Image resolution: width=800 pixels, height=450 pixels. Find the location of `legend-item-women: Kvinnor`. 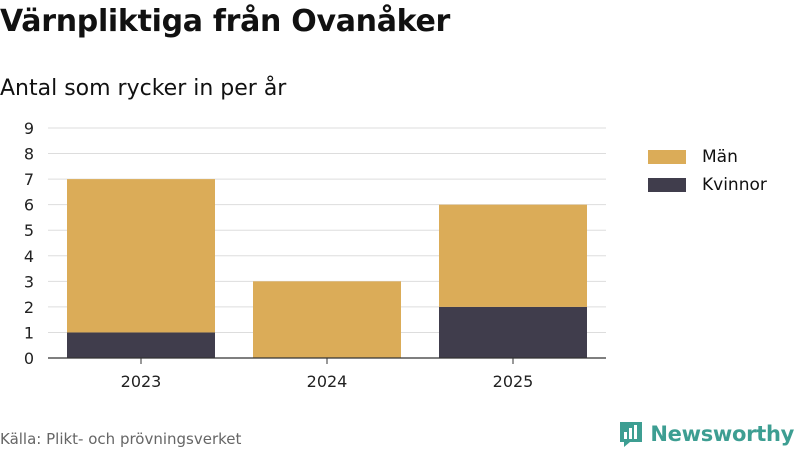

legend-item-women: Kvinnor is located at coordinates (707, 185).